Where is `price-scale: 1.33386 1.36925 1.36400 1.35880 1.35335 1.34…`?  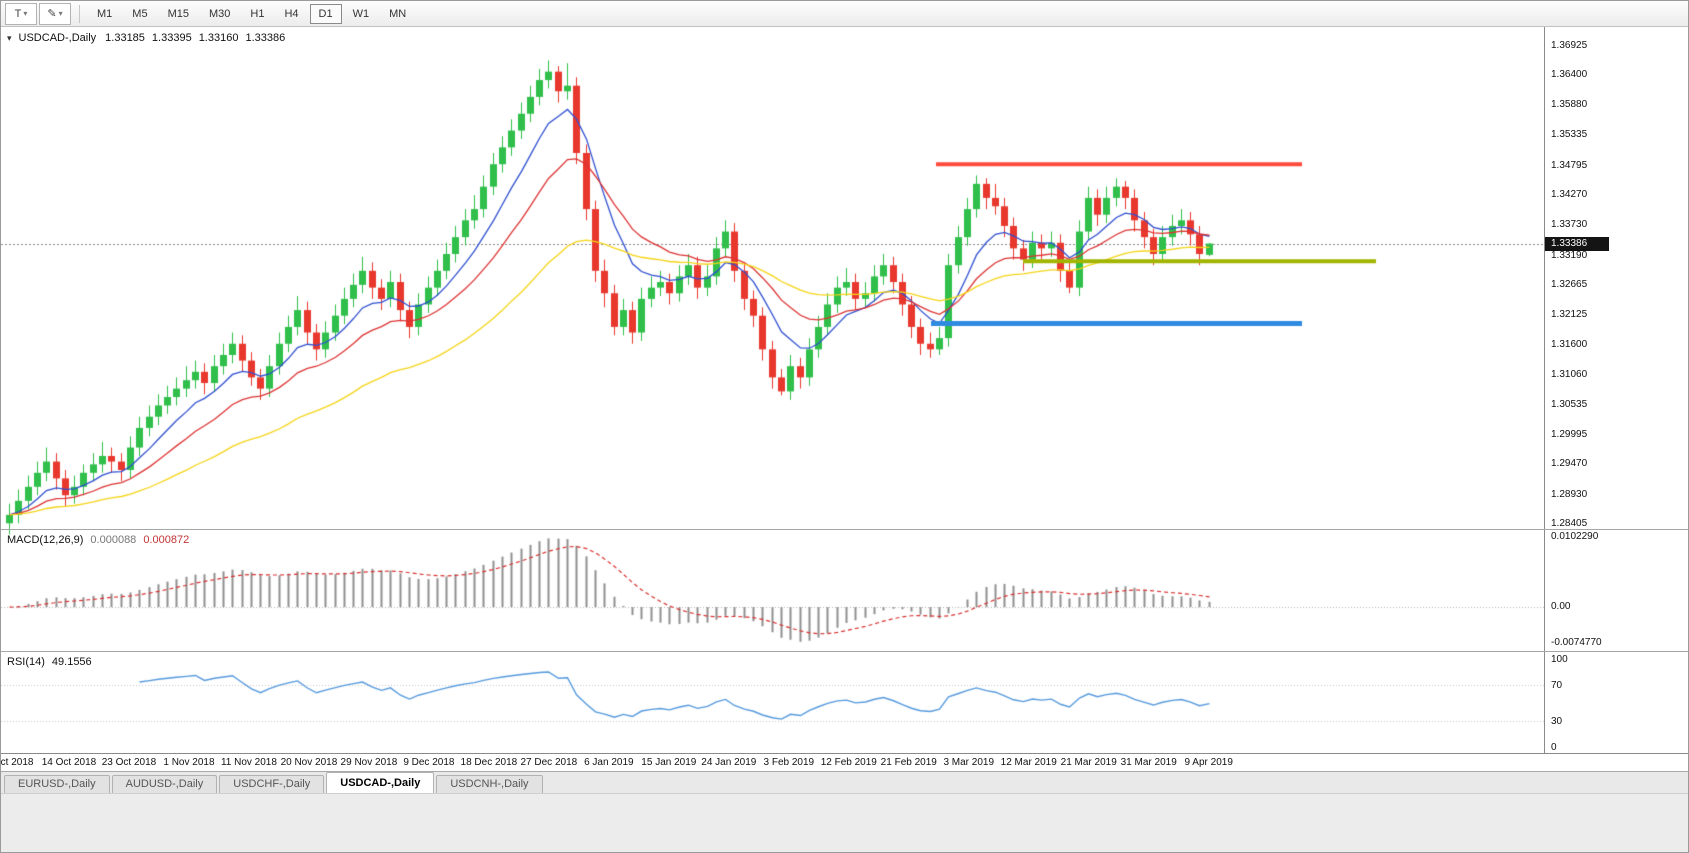
price-scale: 1.33386 1.36925 1.36400 1.35880 1.35335 1.34… is located at coordinates (1616, 390).